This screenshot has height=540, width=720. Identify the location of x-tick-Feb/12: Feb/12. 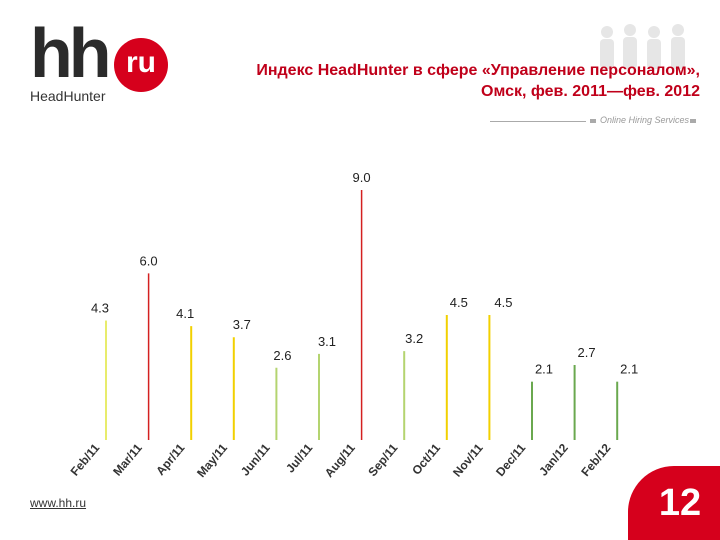
(595, 460).